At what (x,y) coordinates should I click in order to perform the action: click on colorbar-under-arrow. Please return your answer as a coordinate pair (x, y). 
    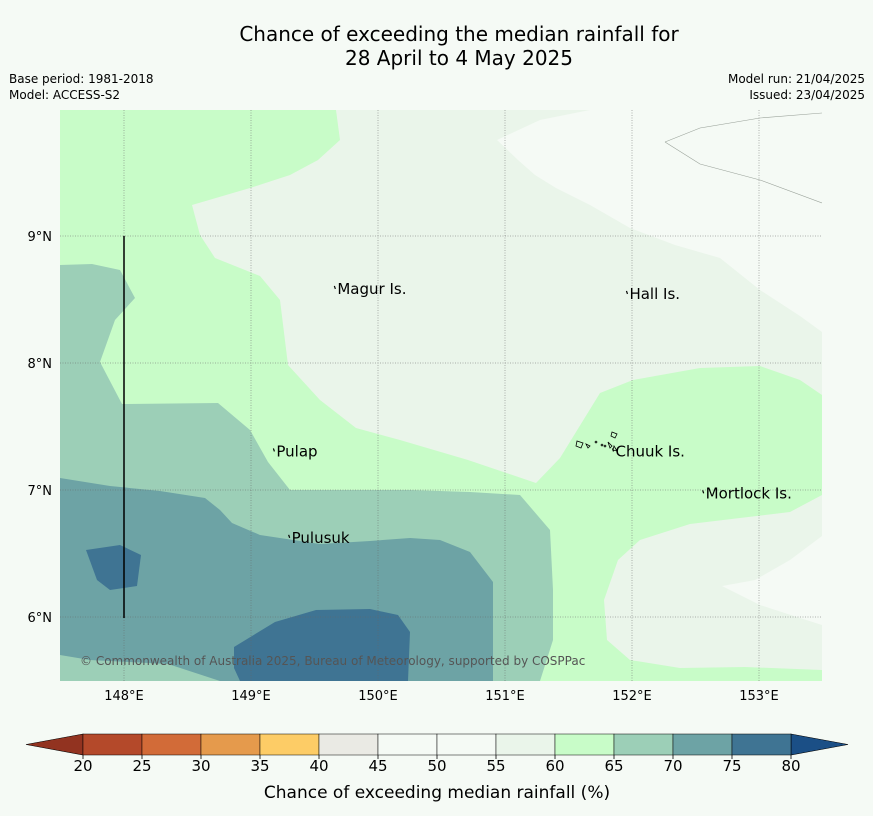
    Looking at the image, I should click on (54, 744).